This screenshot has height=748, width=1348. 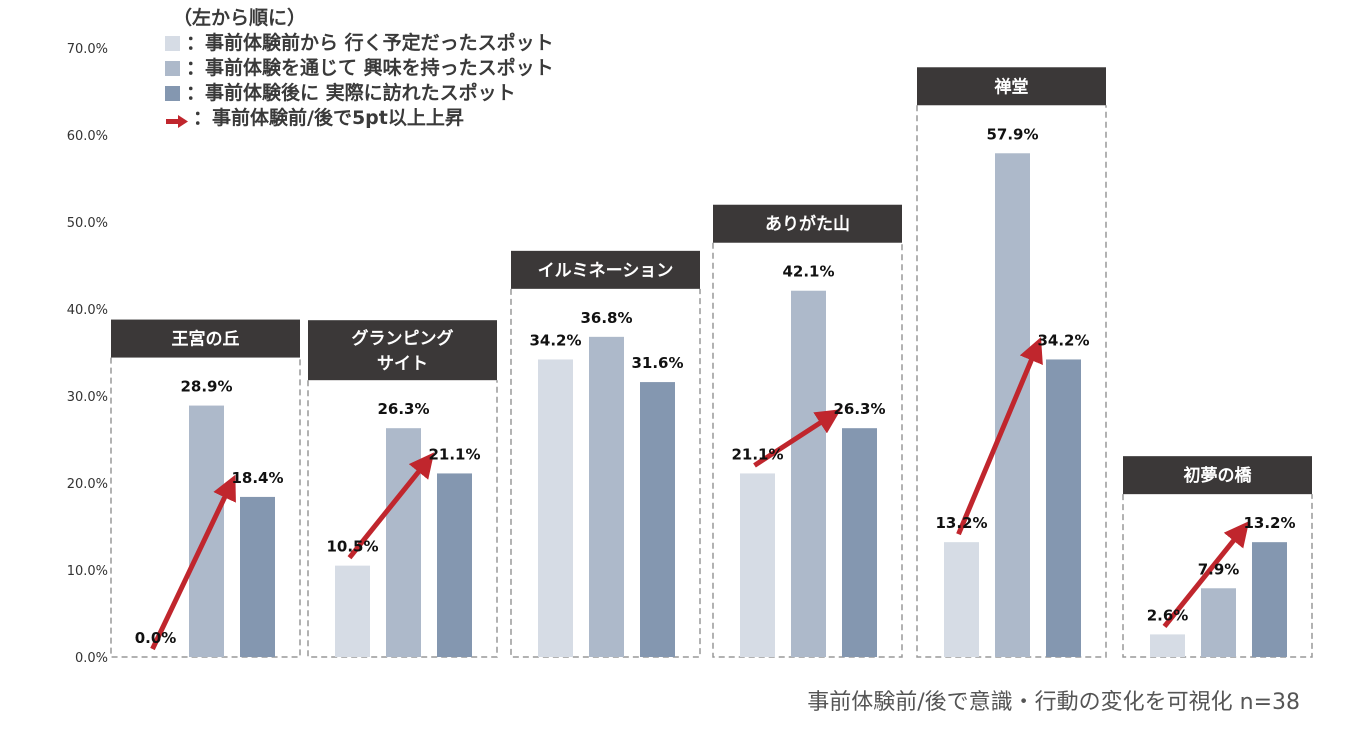 I want to click on legend-item-visited: ：事前体験後に 実際に訪れたスポット, so click(x=359, y=93).